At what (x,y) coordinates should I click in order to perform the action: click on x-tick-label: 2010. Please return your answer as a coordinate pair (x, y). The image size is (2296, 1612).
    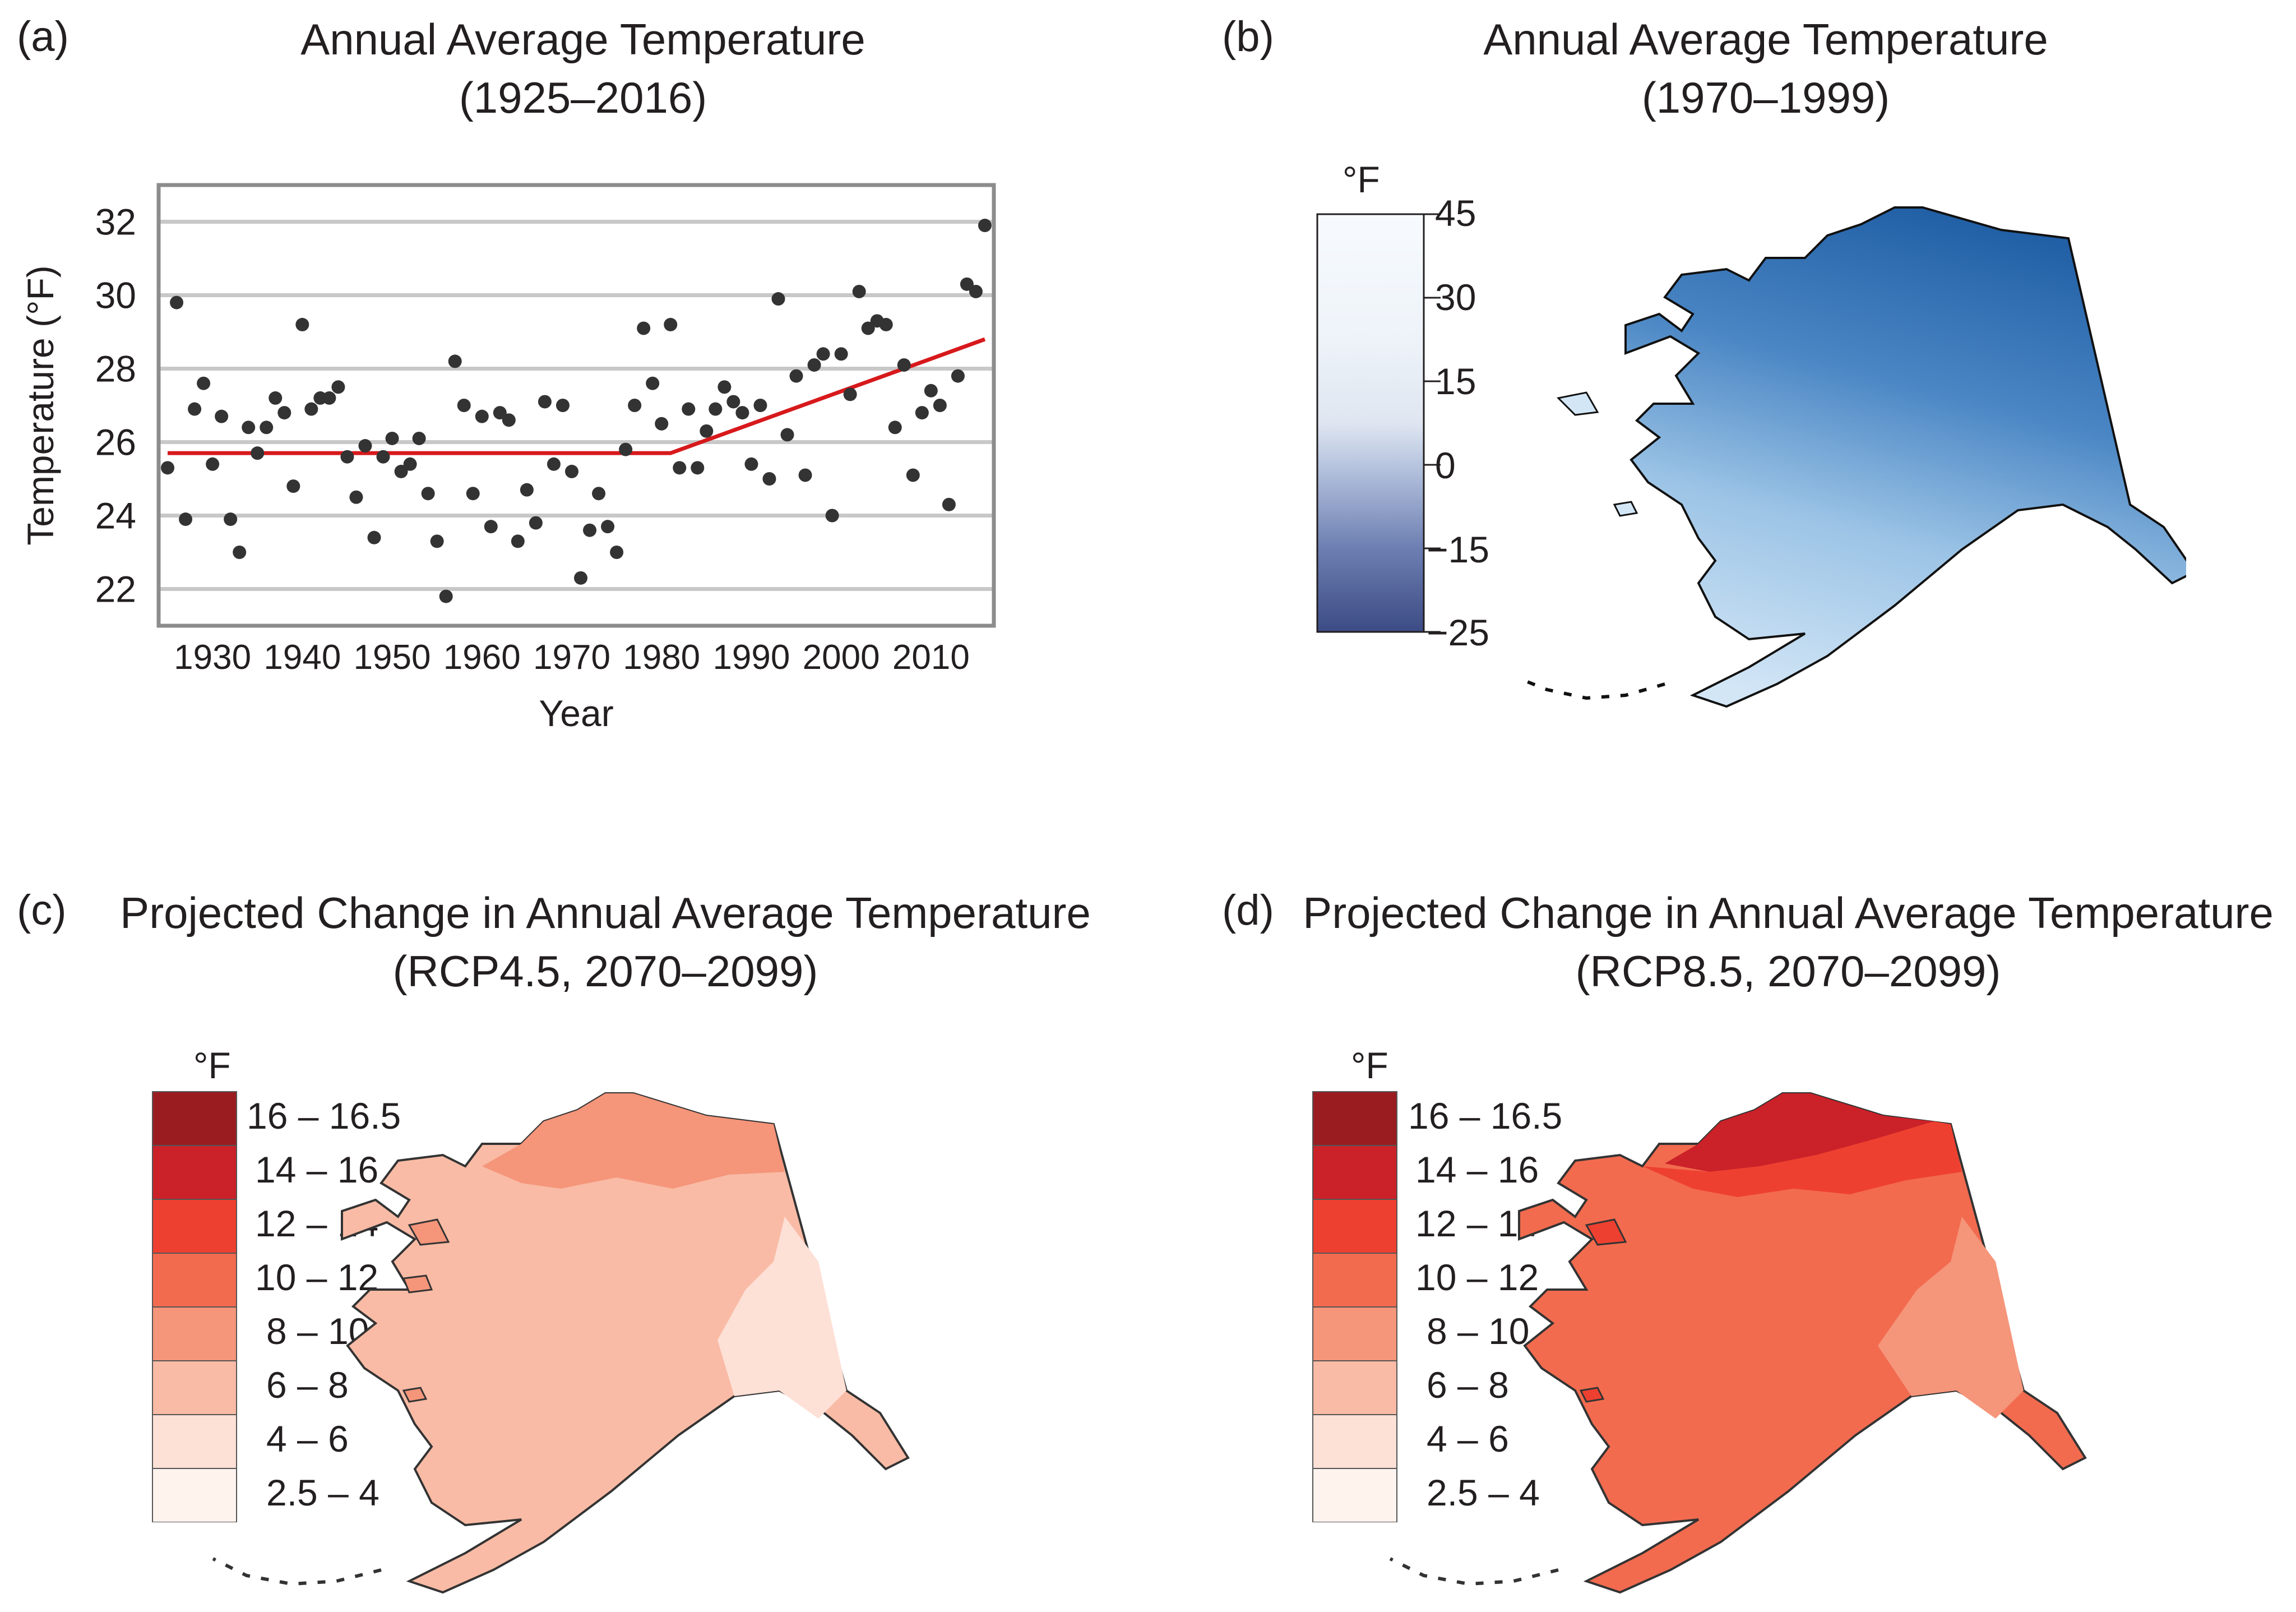
    Looking at the image, I should click on (931, 657).